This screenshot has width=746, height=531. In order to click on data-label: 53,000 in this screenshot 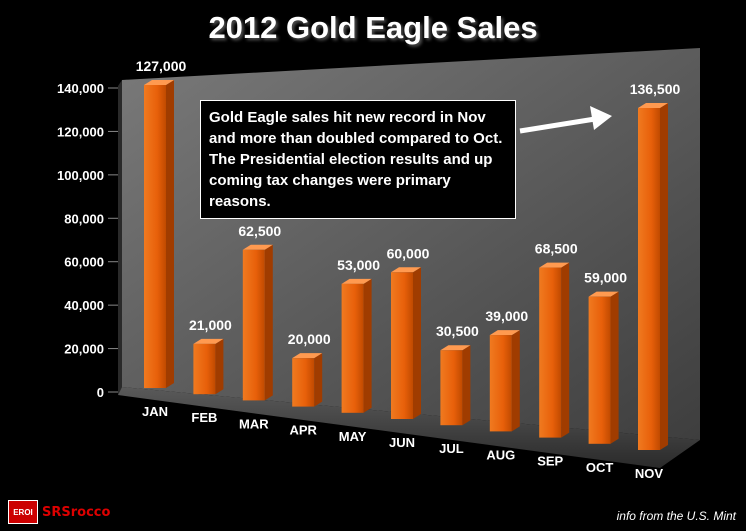, I will do `click(358, 265)`.